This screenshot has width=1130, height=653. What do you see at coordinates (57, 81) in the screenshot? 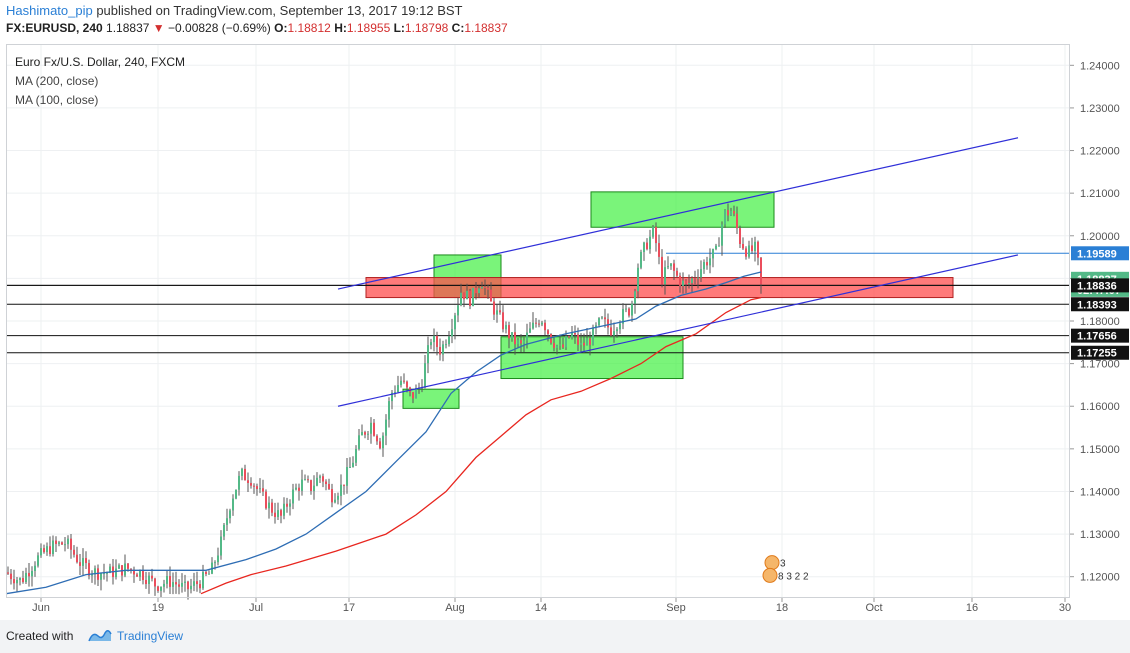
I see `legend-ma200: MA (200, close)` at bounding box center [57, 81].